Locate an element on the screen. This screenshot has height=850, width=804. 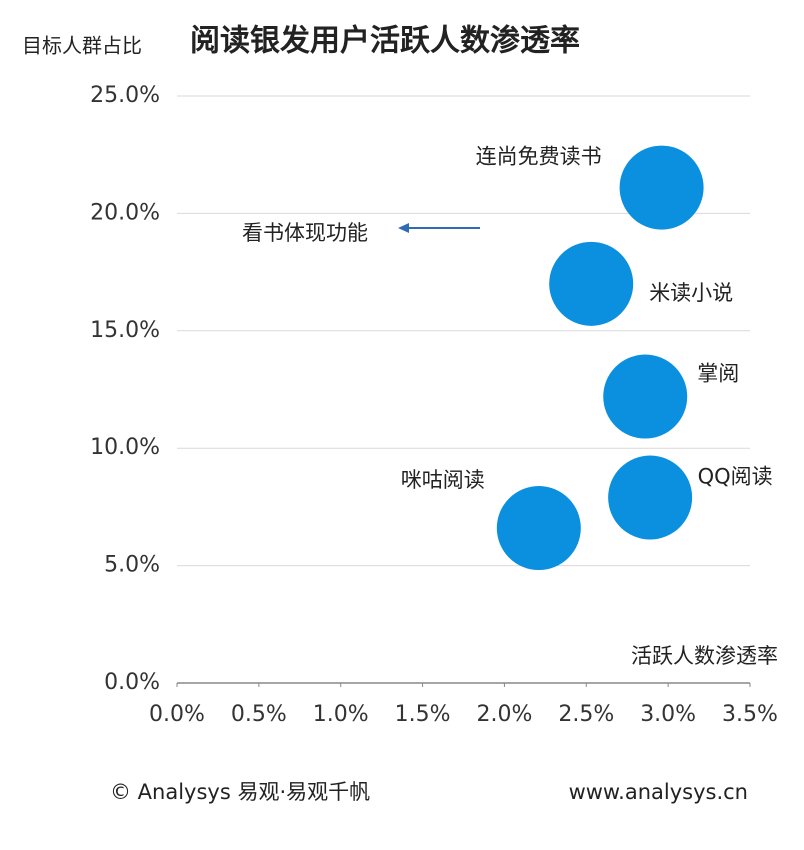
chart-title: 阅读银发用户活跃人数渗透率 is located at coordinates (385, 41).